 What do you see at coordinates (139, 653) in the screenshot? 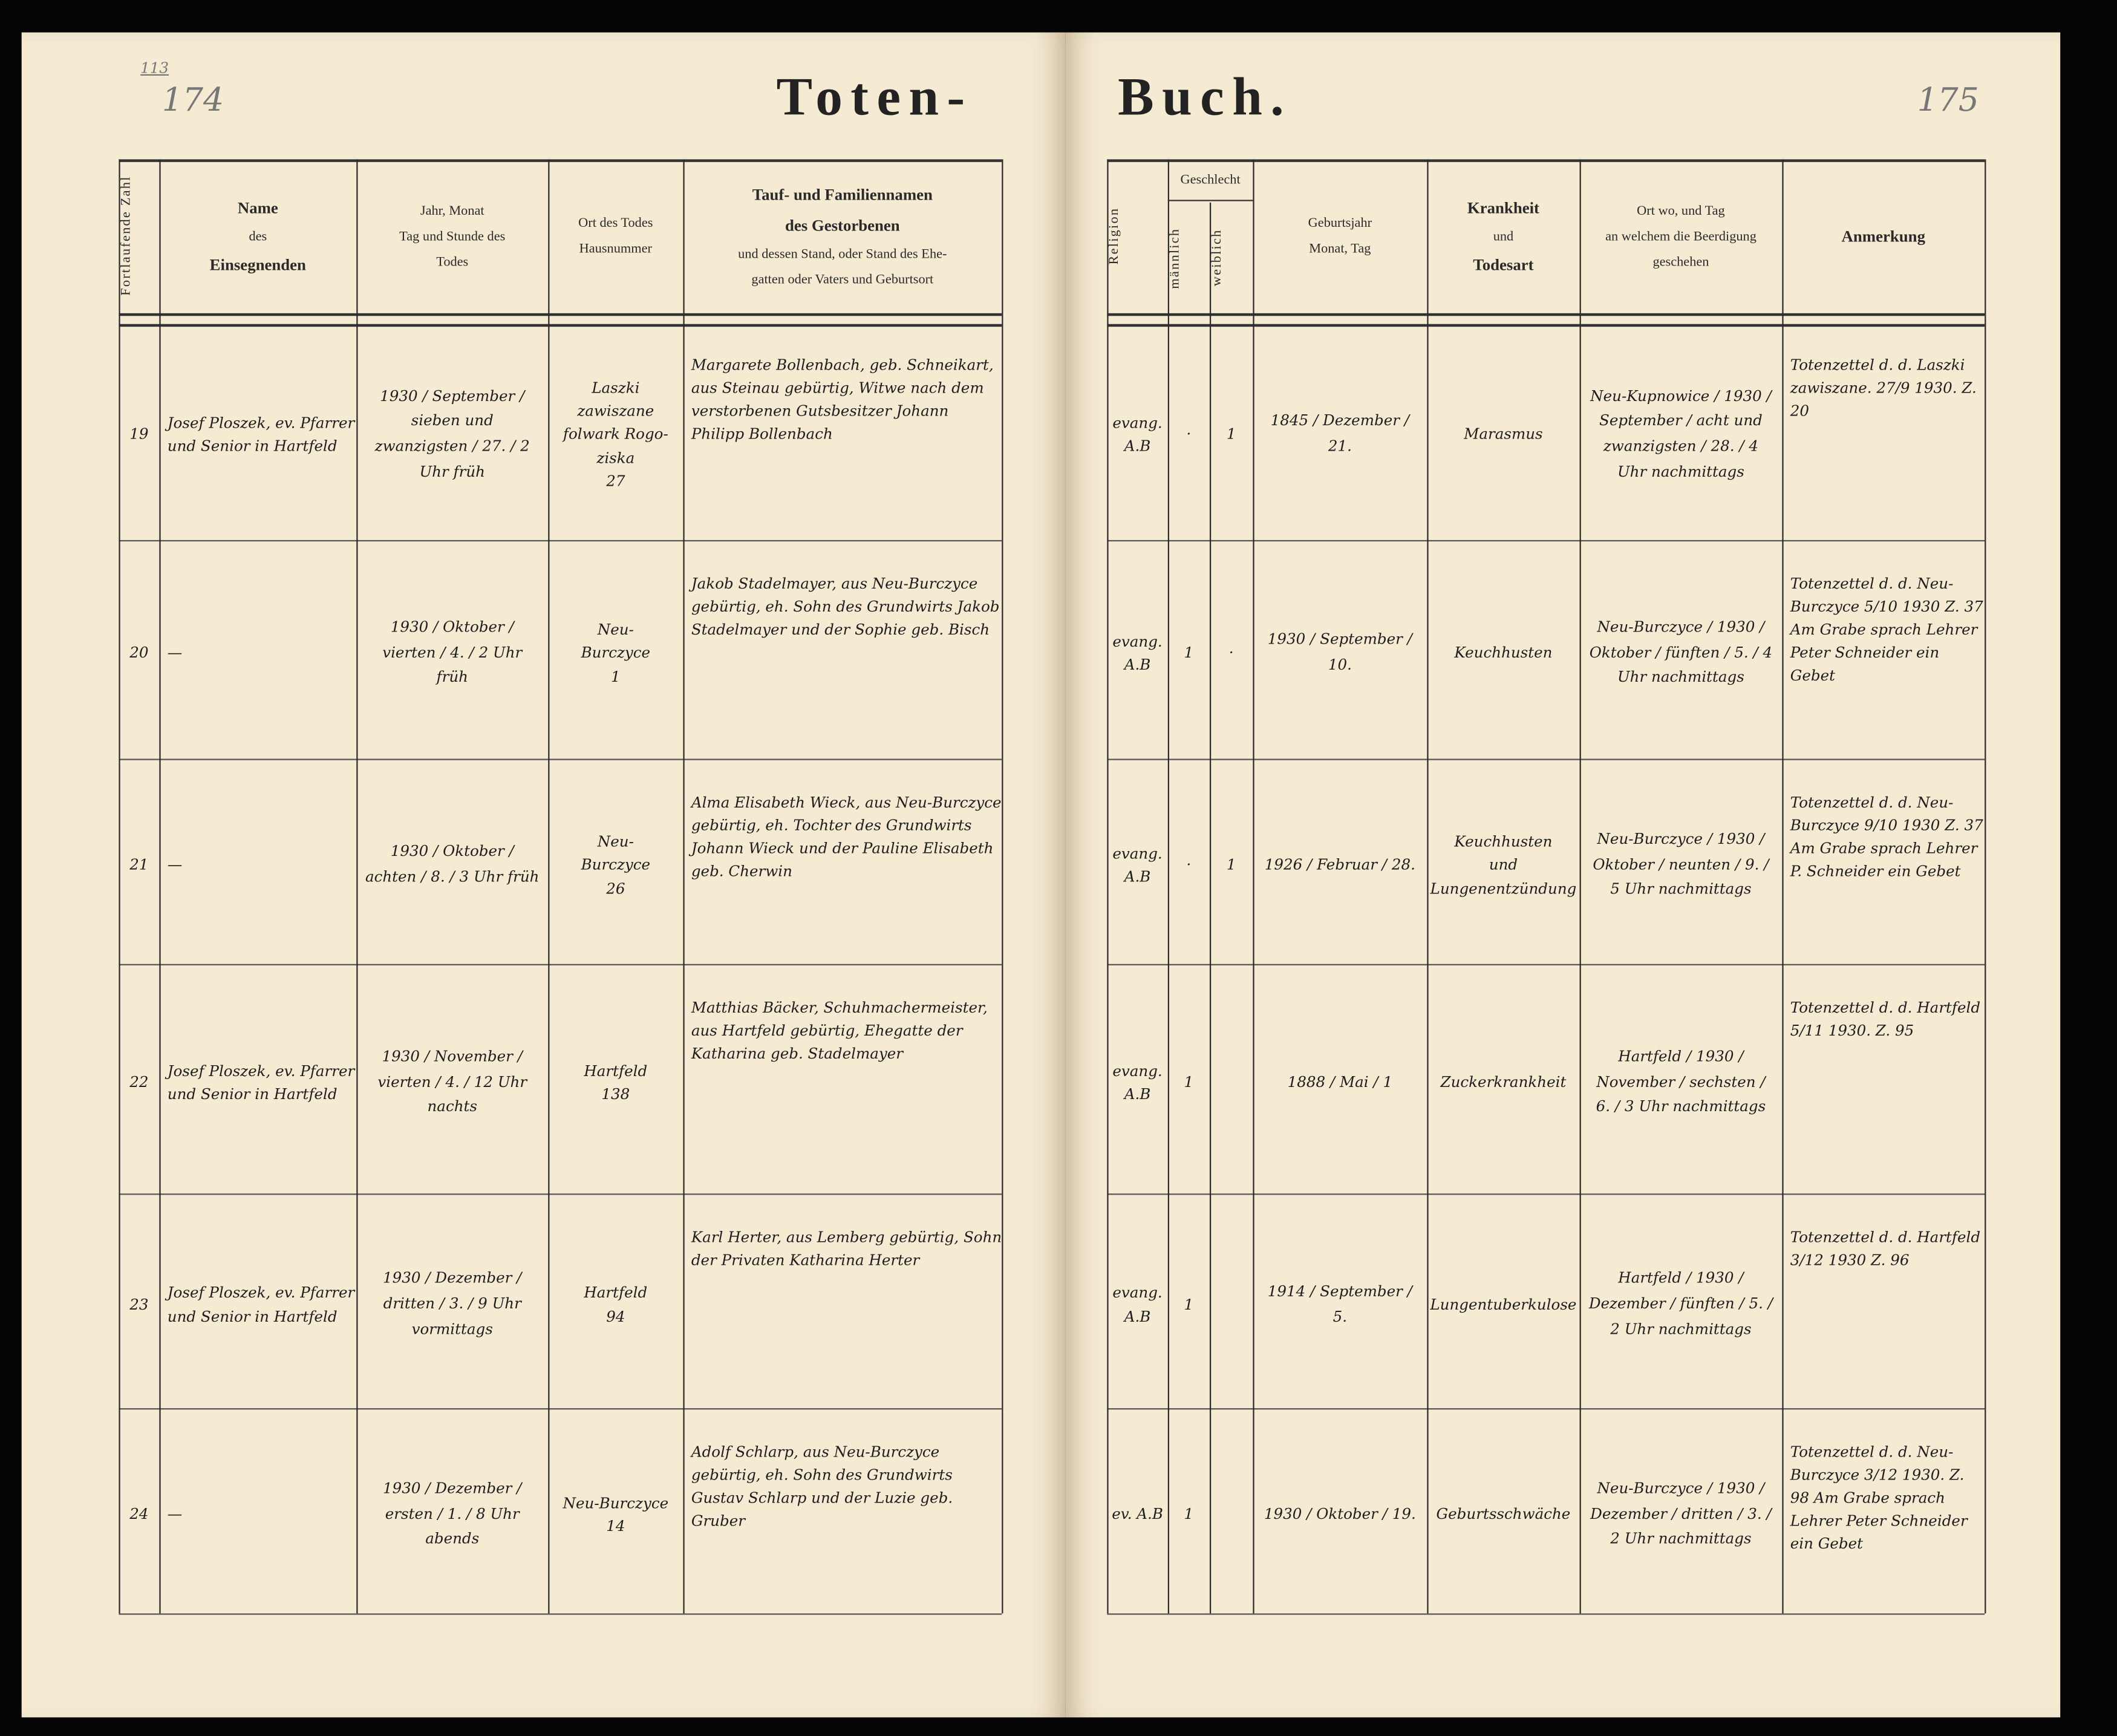
I see `text-line: 20` at bounding box center [139, 653].